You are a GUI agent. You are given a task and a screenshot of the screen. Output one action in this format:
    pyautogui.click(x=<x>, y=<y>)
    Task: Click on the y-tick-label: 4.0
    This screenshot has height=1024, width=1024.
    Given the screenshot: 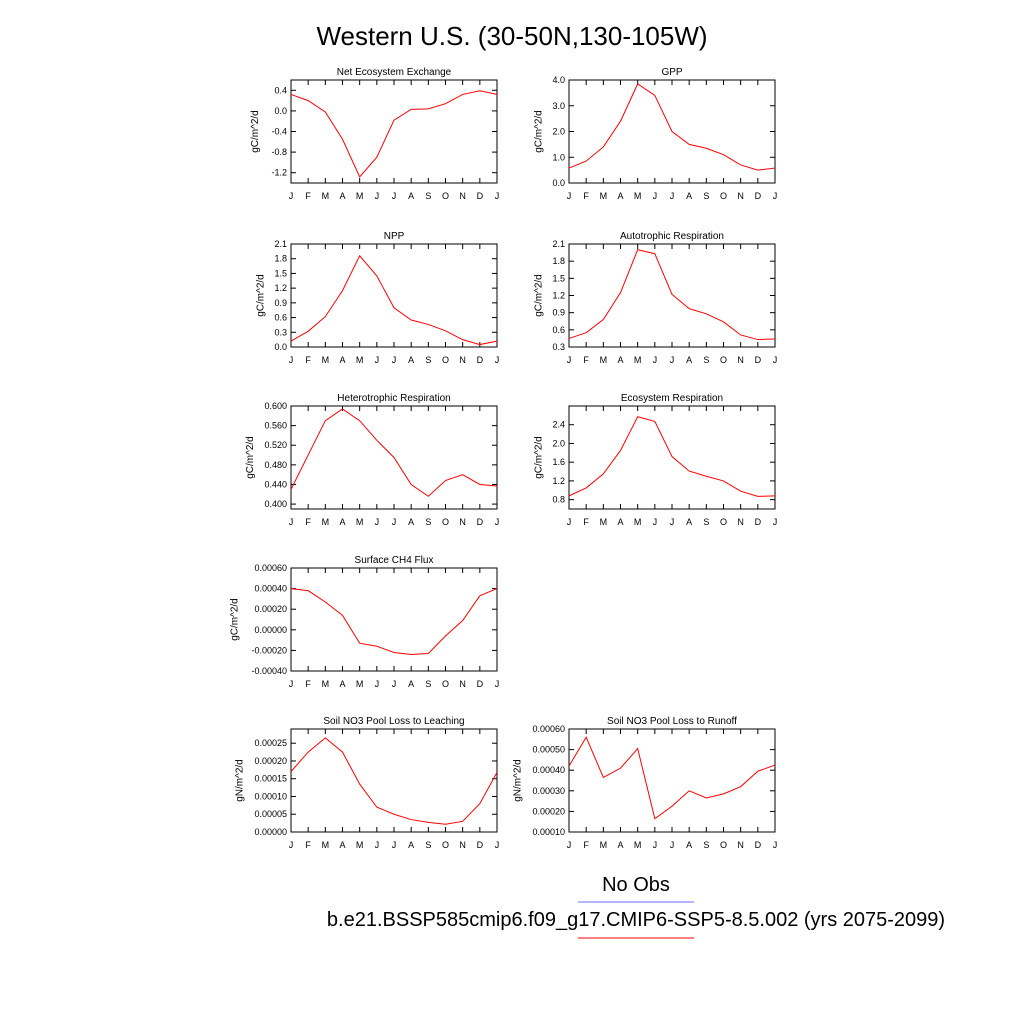 What is the action you would take?
    pyautogui.click(x=558, y=80)
    